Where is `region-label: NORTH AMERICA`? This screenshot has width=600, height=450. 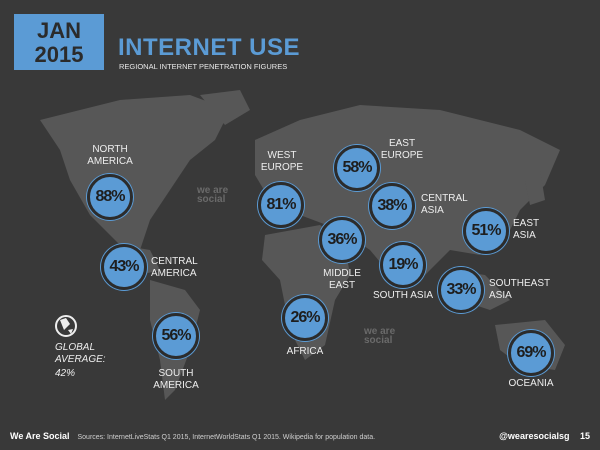 region-label: NORTH AMERICA is located at coordinates (110, 155).